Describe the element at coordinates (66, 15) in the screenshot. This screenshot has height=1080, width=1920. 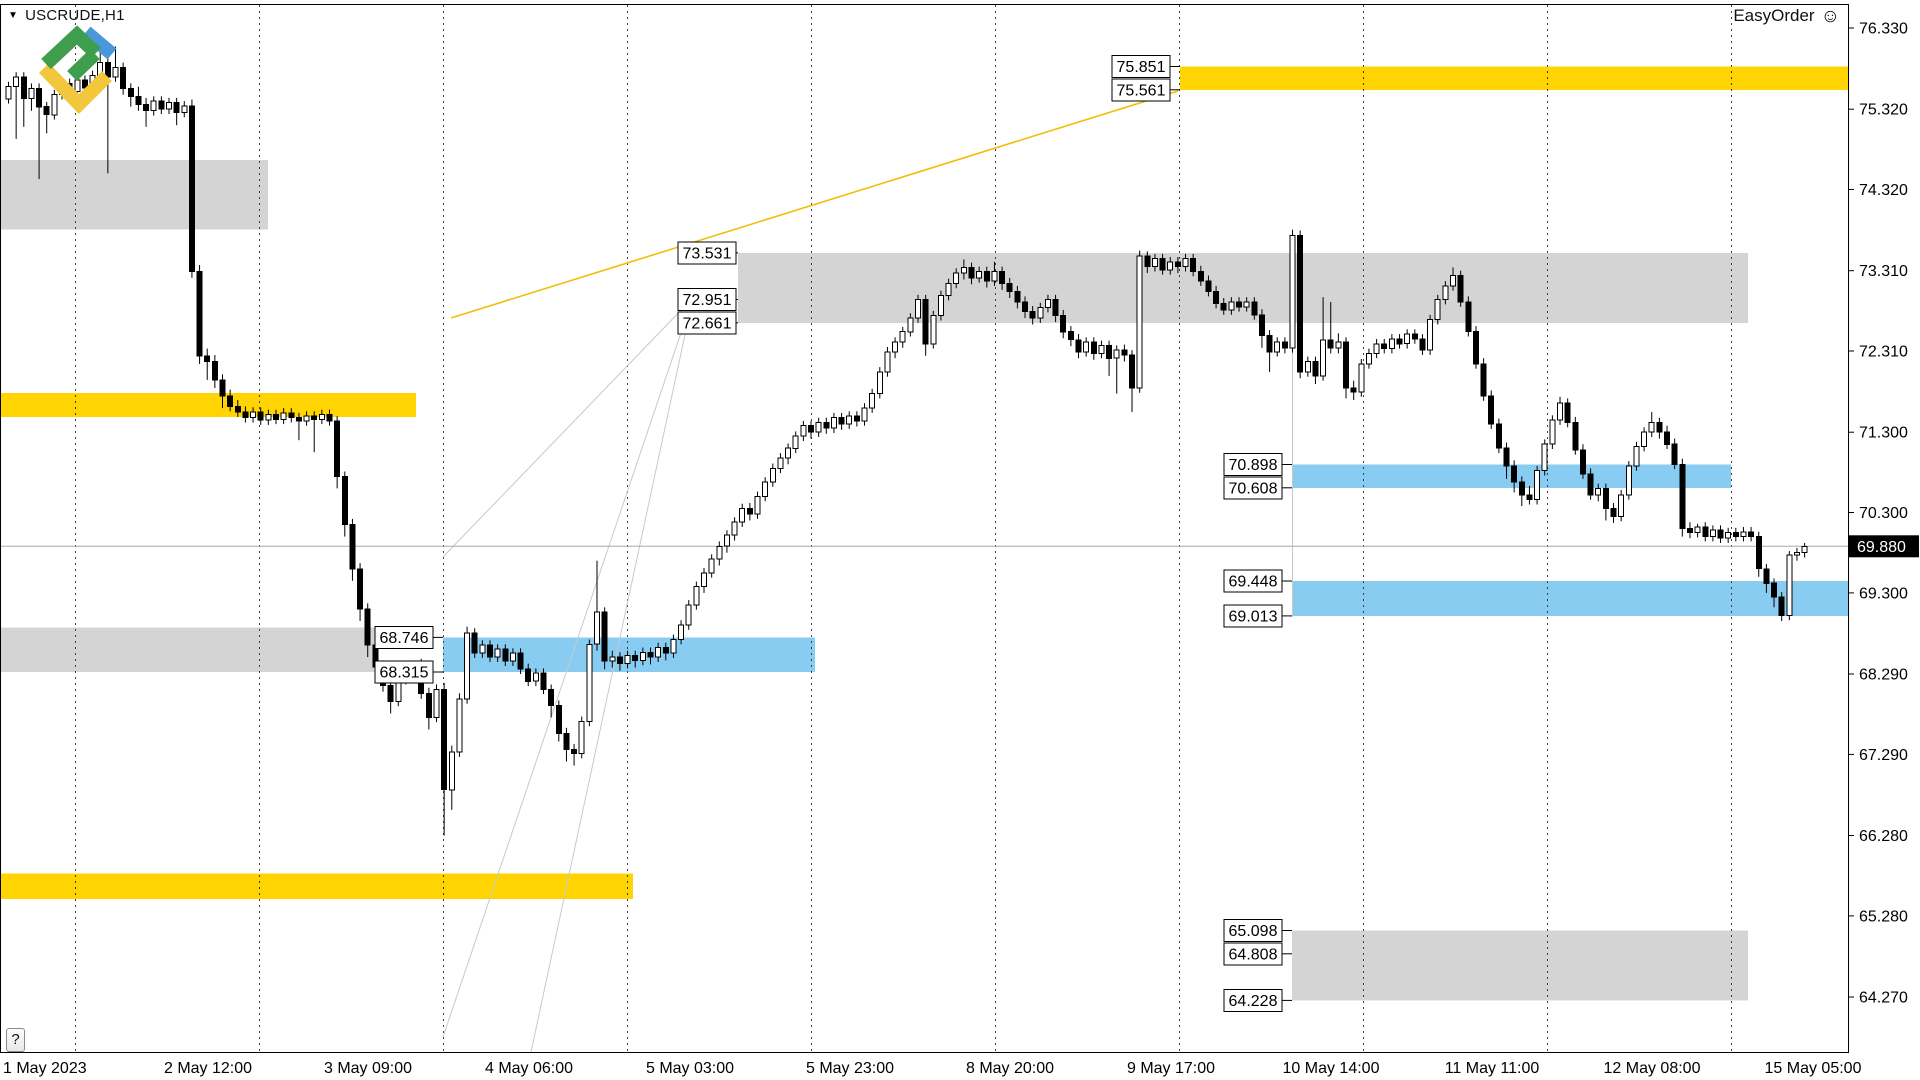
I see `symbol-selector: ▼ USCRUDE,H1` at that location.